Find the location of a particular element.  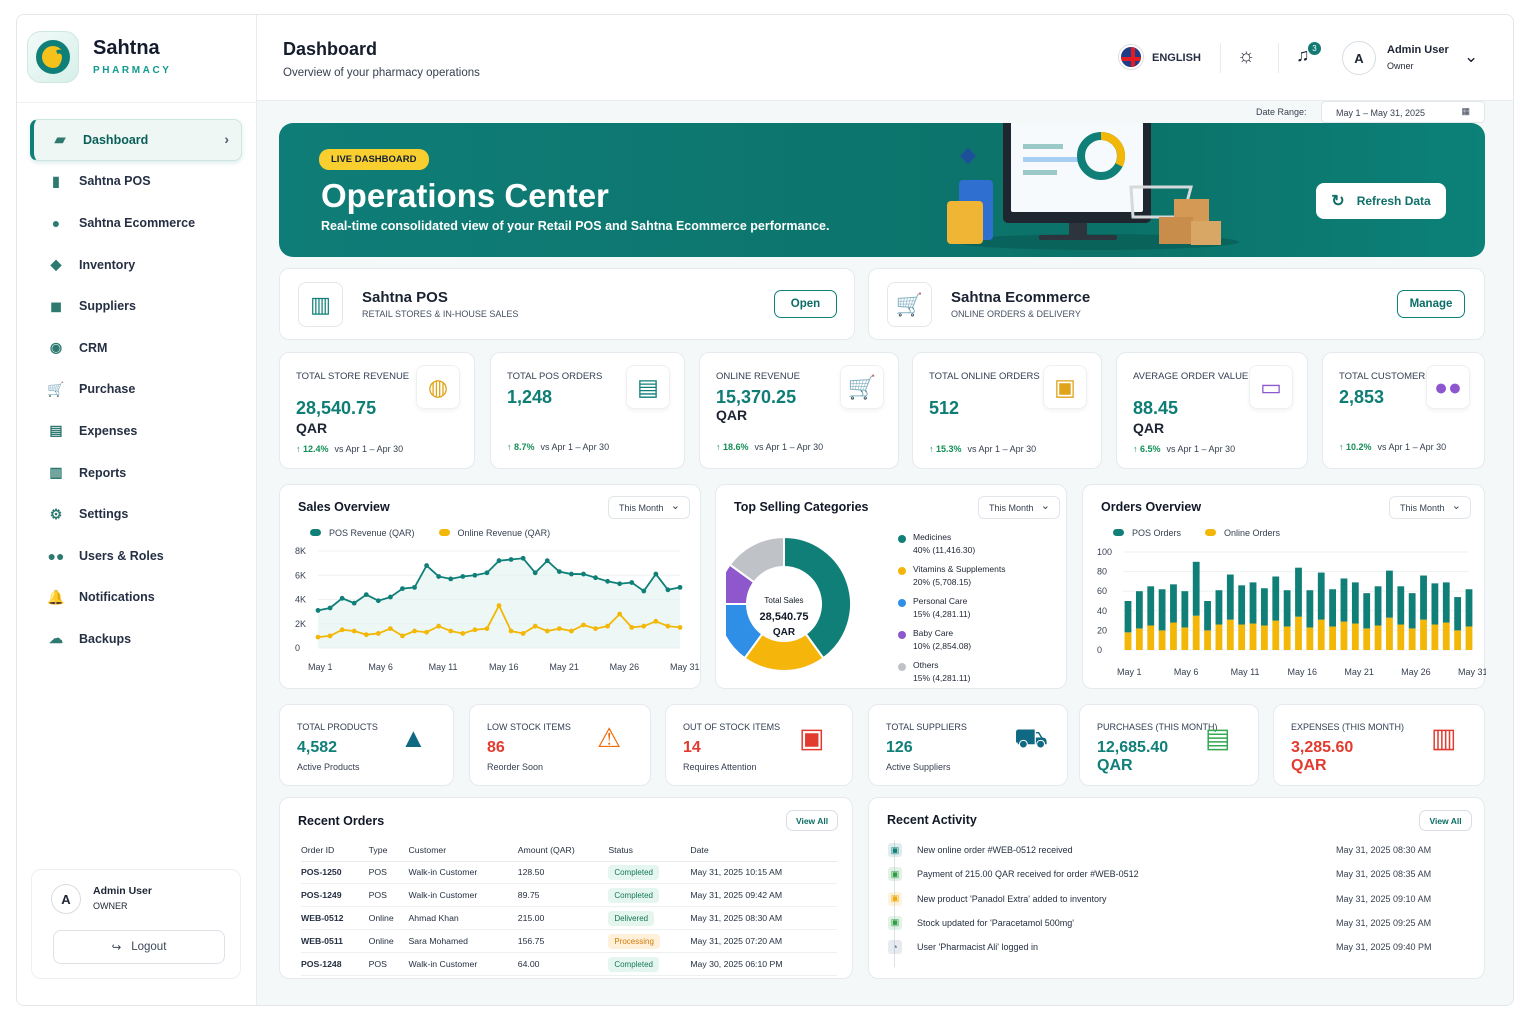

sidebar-item-purchase: 🛒 Purchase is located at coordinates (136, 390).